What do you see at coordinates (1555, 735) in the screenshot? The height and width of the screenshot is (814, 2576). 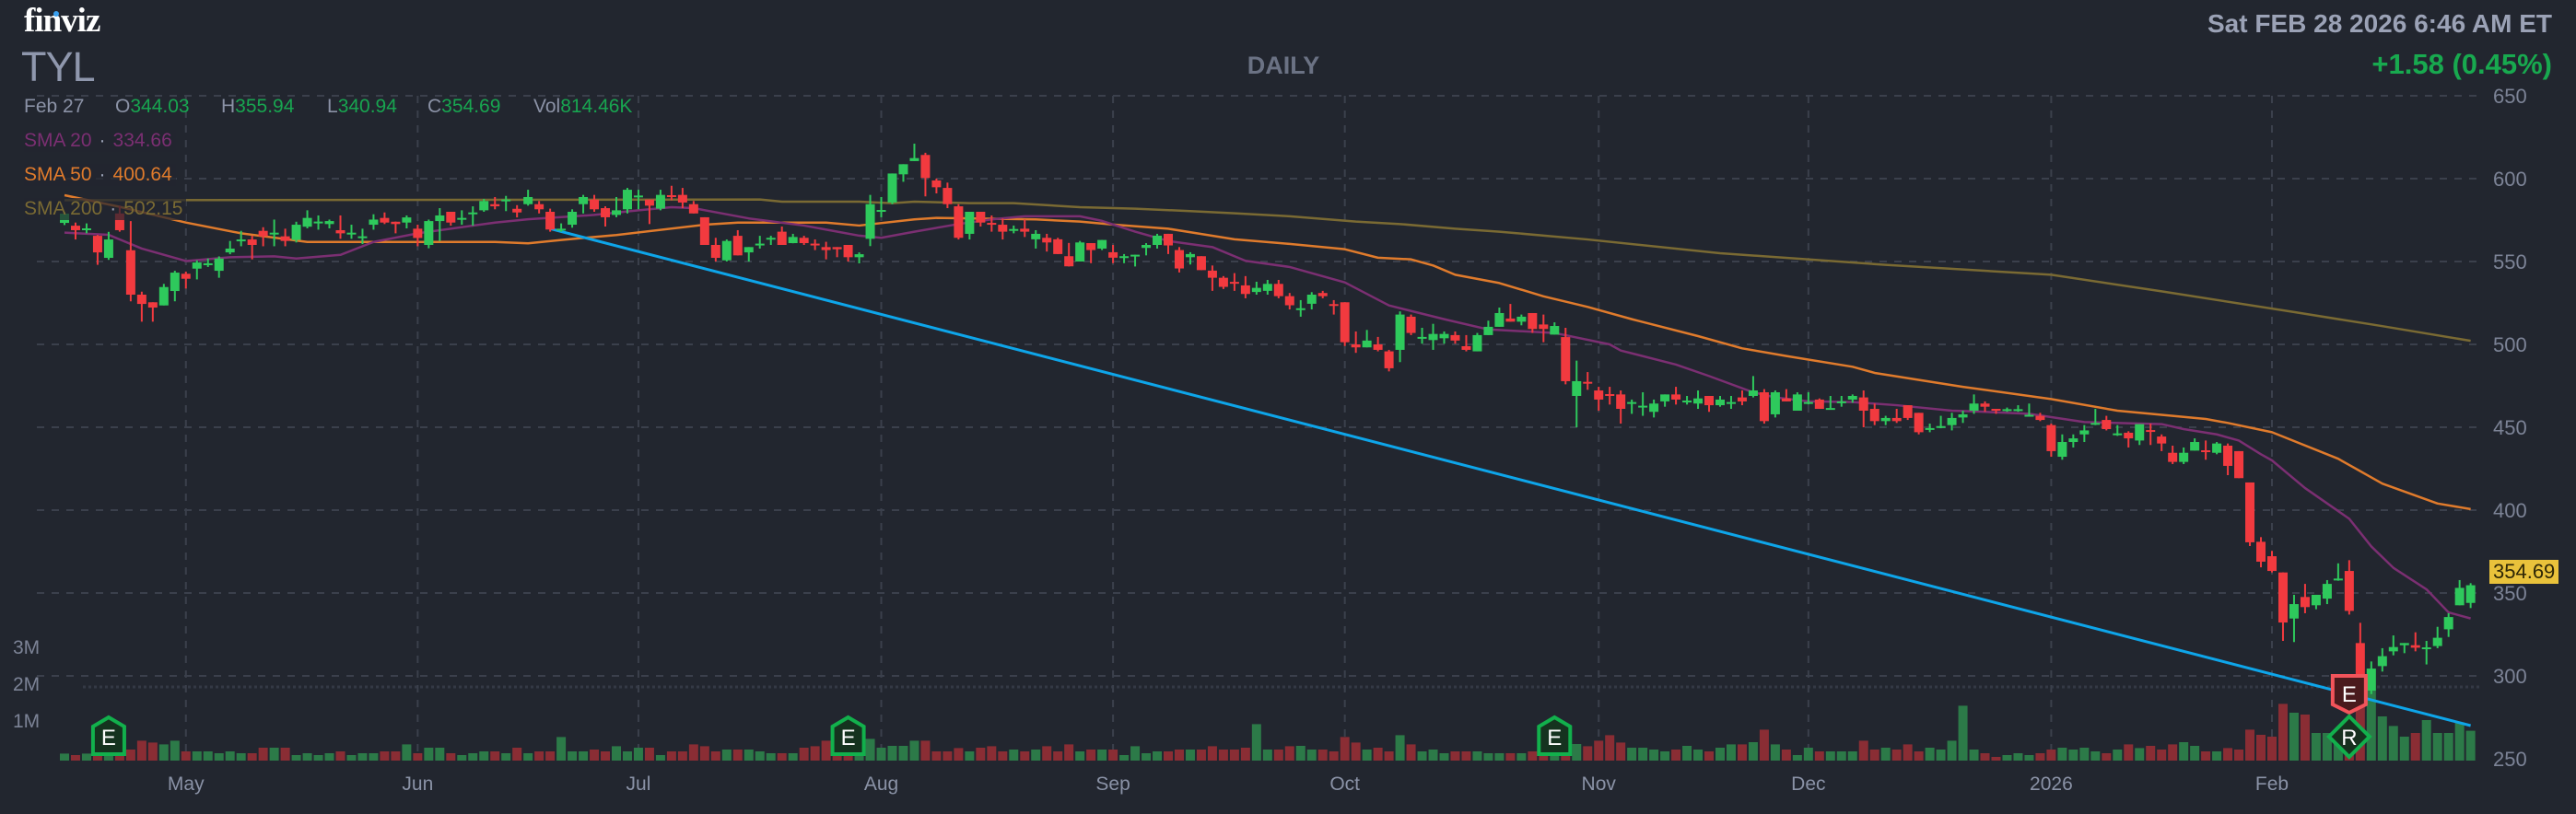 I see `earnings-beat-marker: E` at bounding box center [1555, 735].